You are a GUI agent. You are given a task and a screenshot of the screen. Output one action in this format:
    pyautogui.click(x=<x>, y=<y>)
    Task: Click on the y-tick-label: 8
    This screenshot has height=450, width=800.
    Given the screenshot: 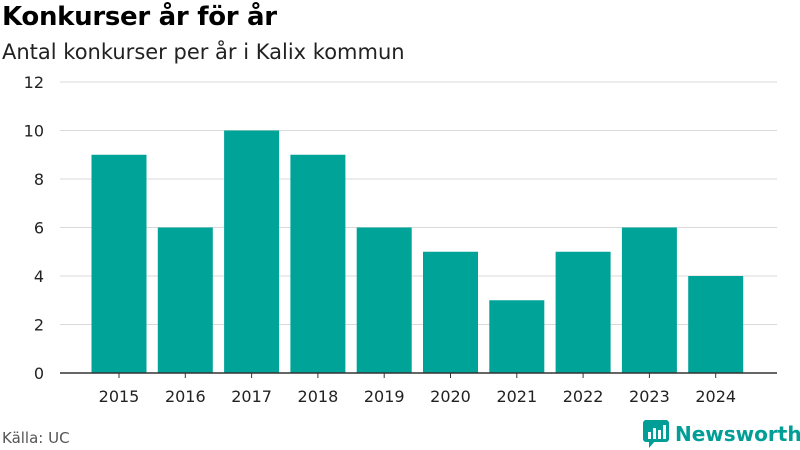 What is the action you would take?
    pyautogui.click(x=39, y=179)
    